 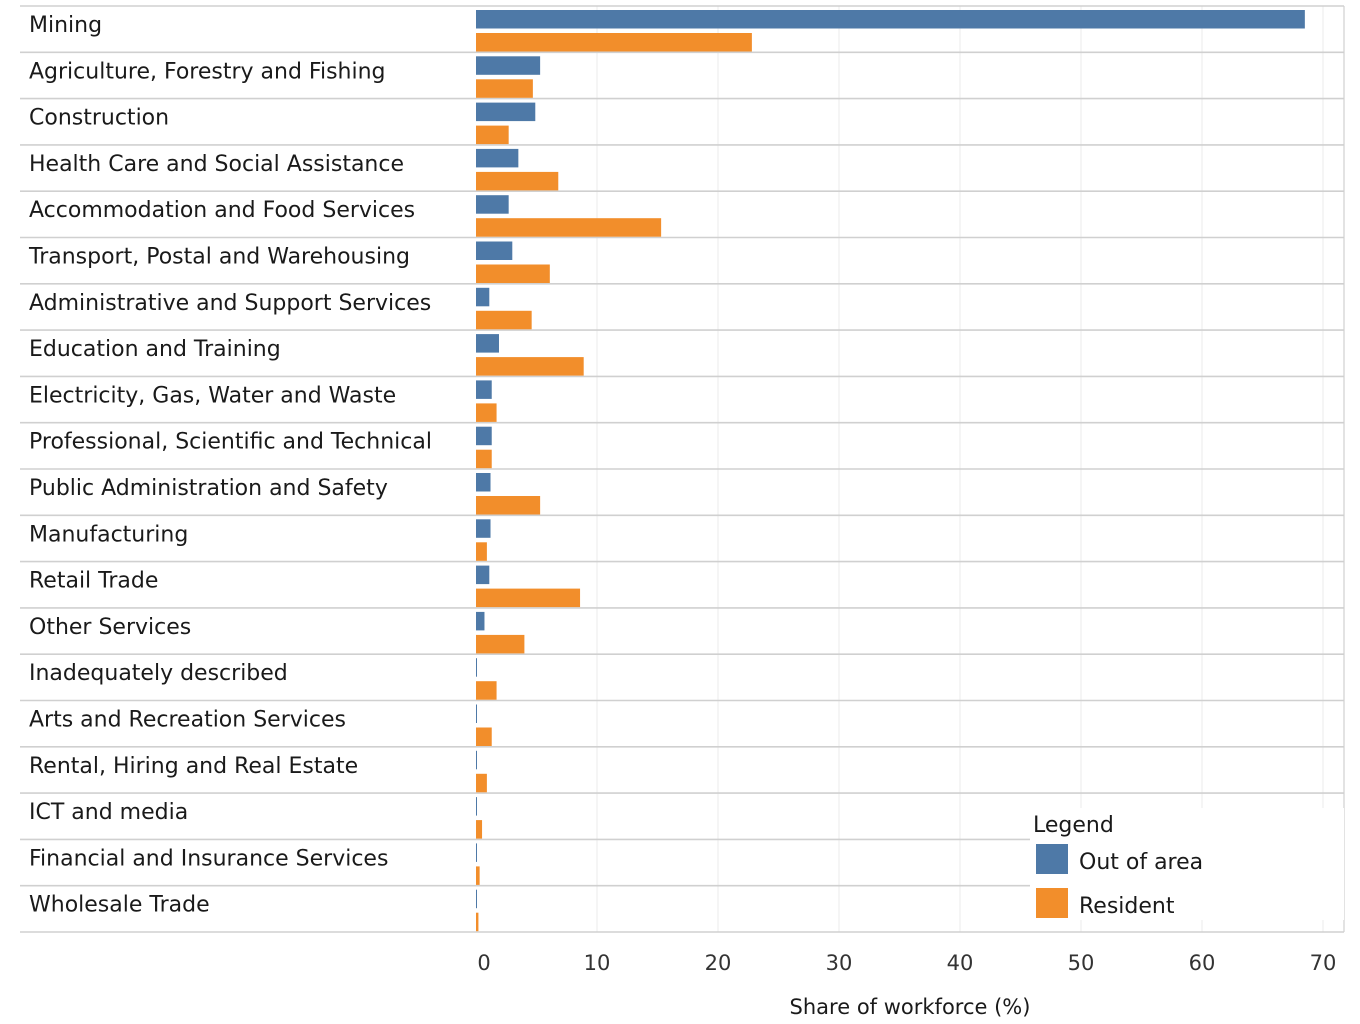 What do you see at coordinates (108, 534) in the screenshot?
I see `category-label-manufacturing: Manufacturing` at bounding box center [108, 534].